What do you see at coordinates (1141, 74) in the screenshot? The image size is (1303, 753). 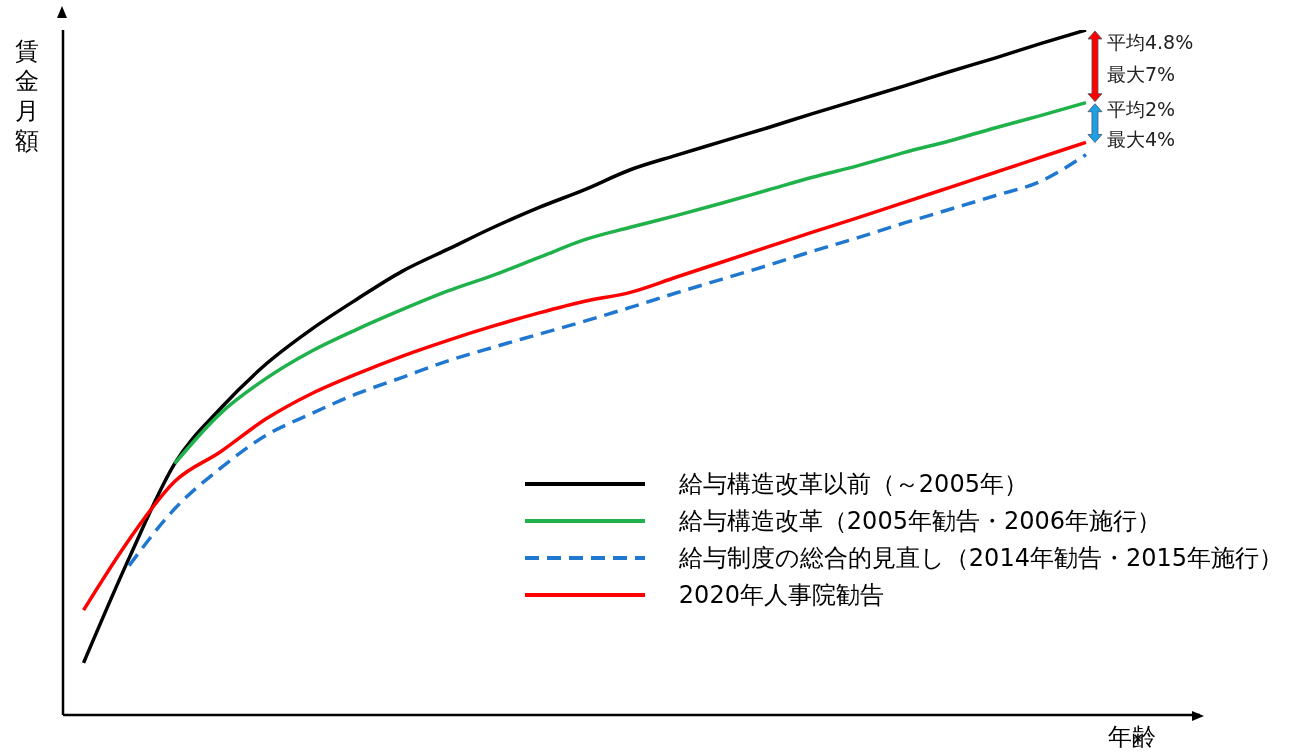 I see `annotation: 最大7%` at bounding box center [1141, 74].